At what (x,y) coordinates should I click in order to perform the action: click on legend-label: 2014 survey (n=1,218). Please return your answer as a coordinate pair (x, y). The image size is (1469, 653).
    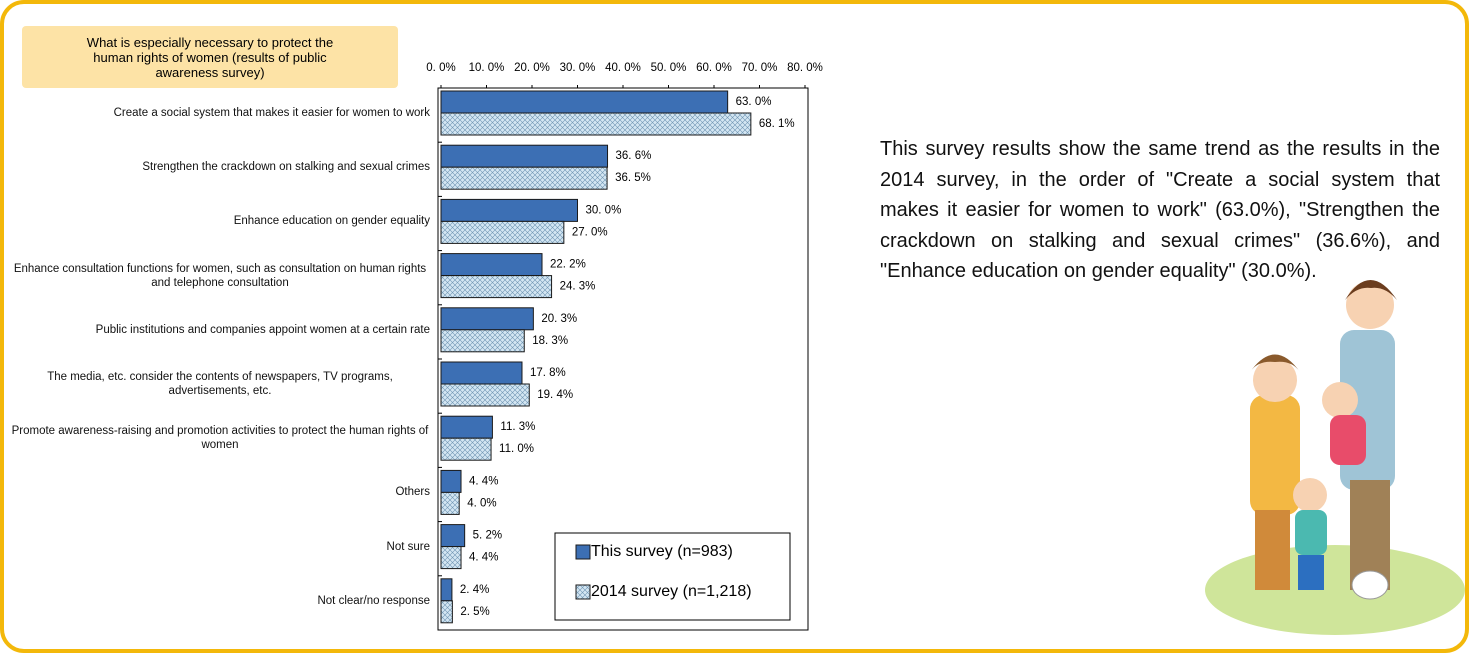
    Looking at the image, I should click on (671, 591).